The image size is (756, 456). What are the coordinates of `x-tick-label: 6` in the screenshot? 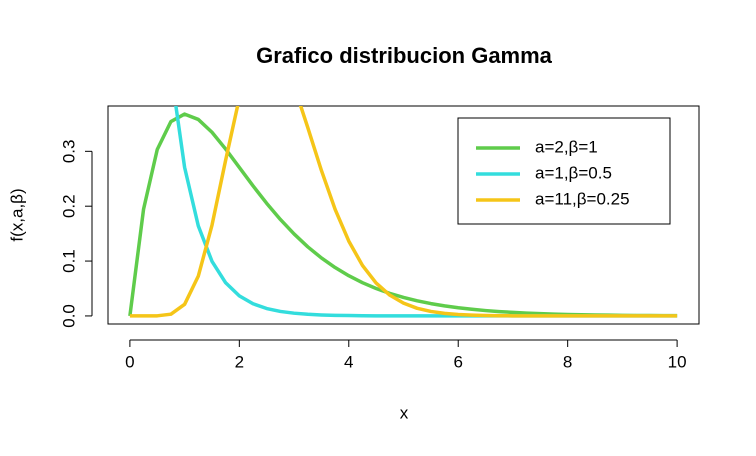 It's located at (457, 361).